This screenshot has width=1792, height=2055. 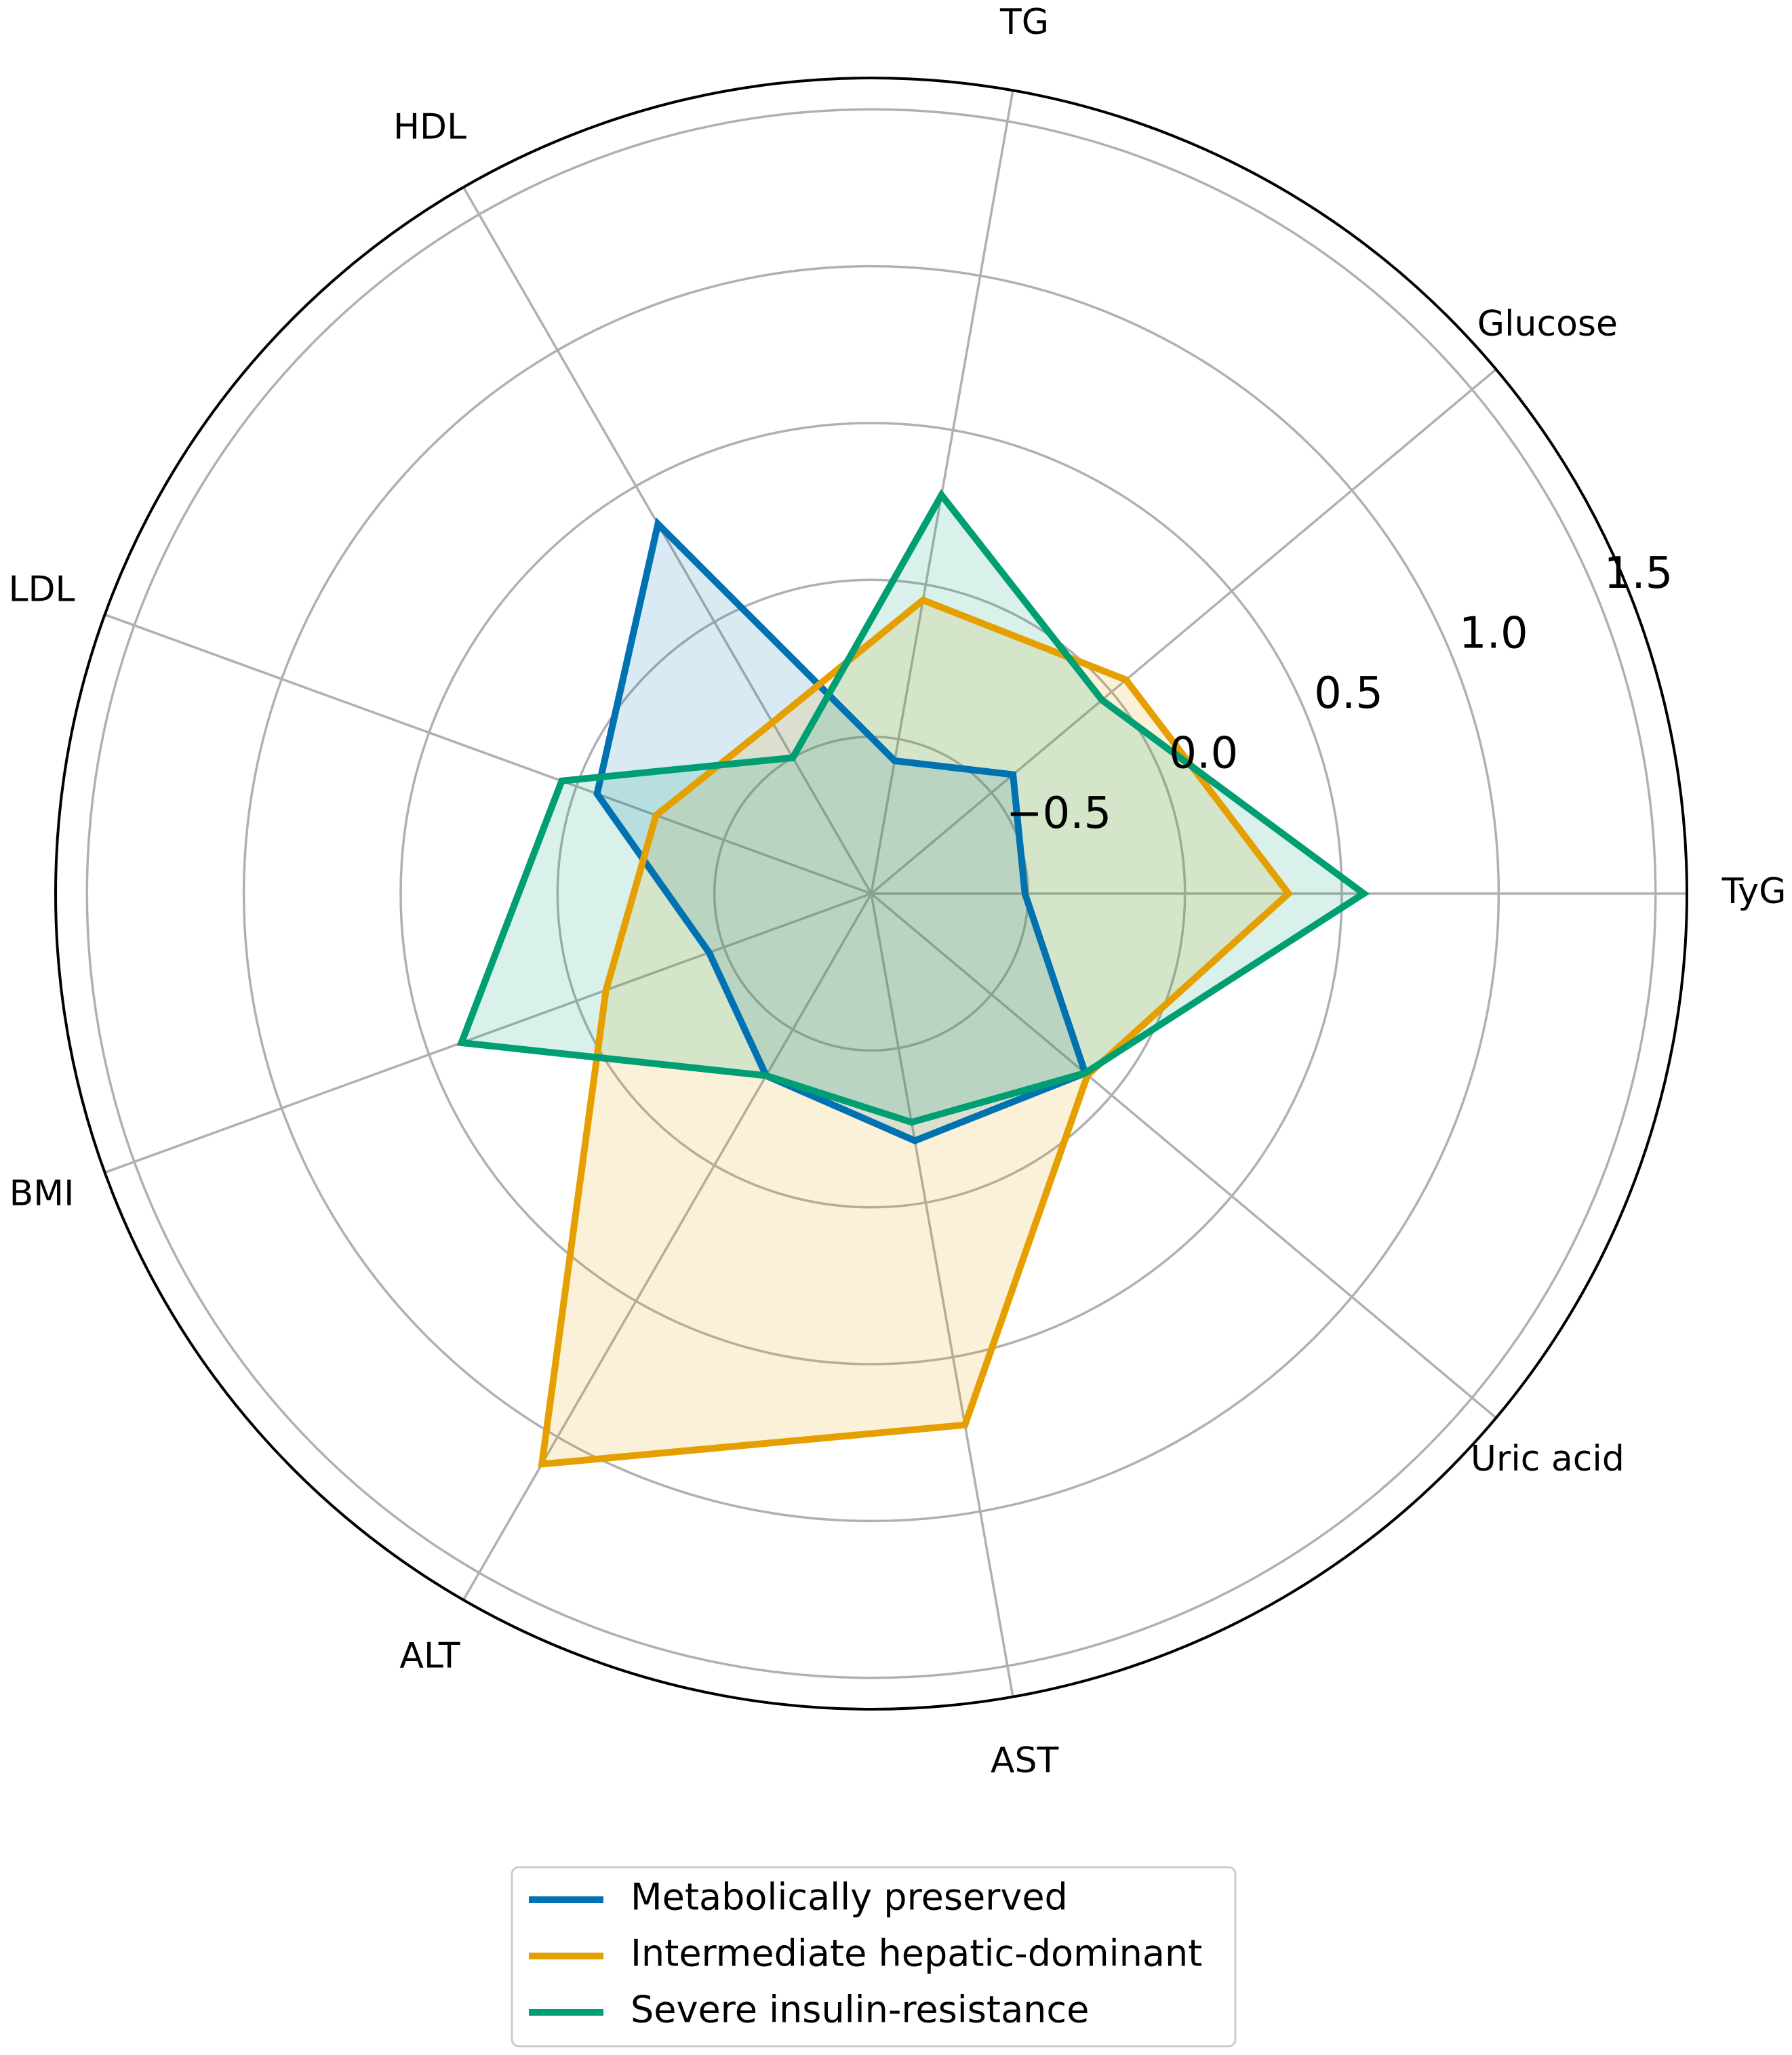 What do you see at coordinates (849, 1897) in the screenshot?
I see `legend-label: Metabolically preserved` at bounding box center [849, 1897].